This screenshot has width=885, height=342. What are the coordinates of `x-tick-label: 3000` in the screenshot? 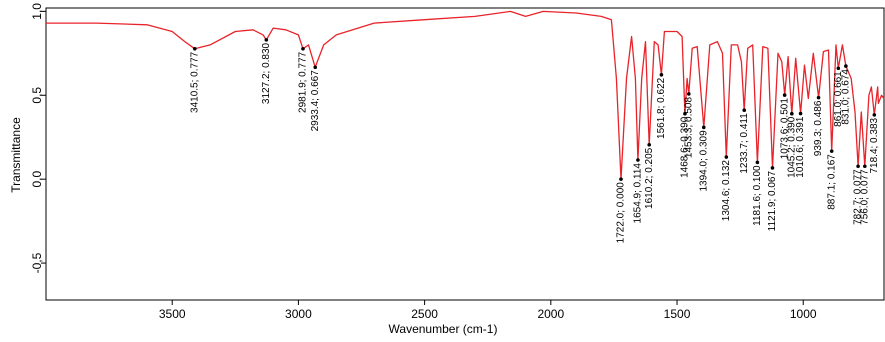 It's located at (298, 314).